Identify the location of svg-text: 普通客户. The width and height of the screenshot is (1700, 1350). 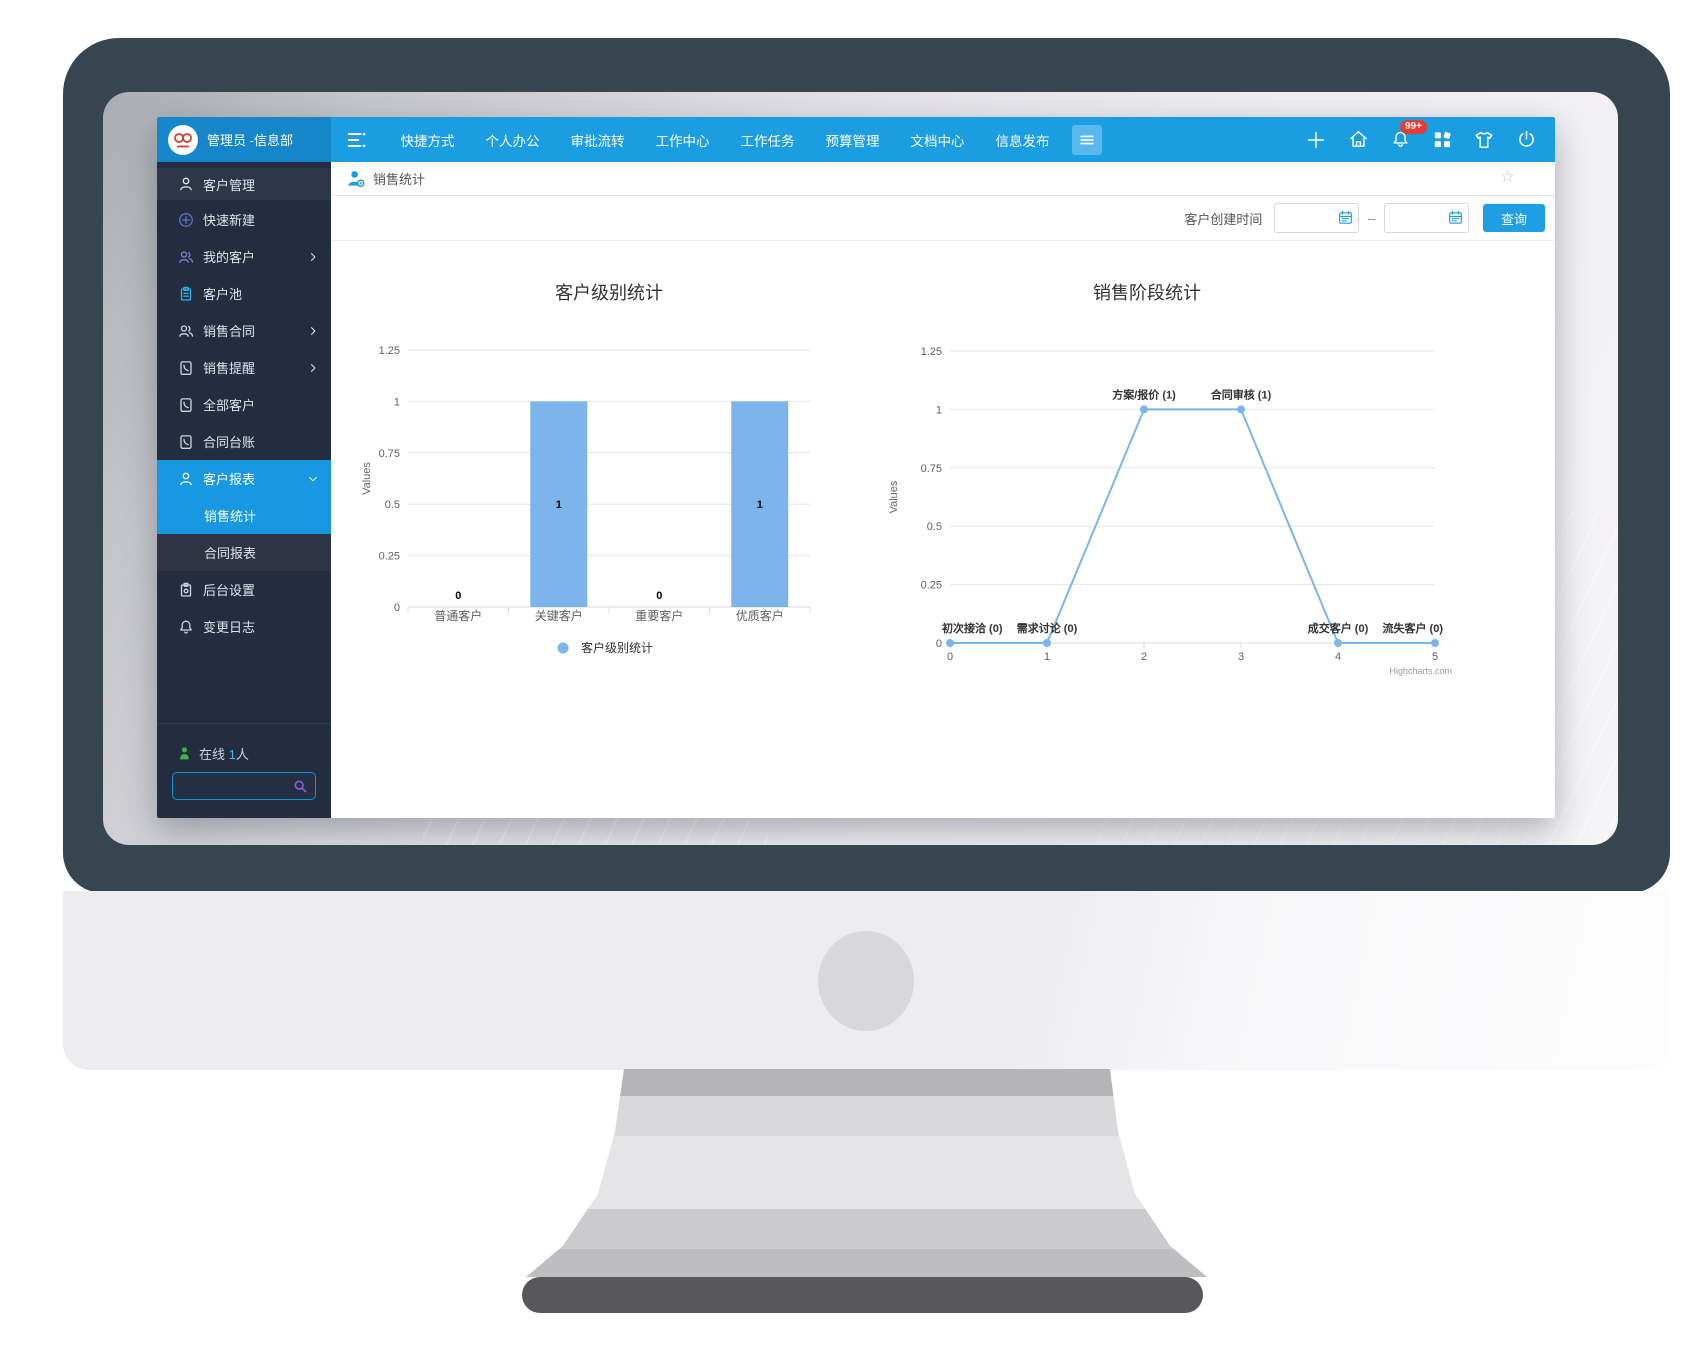
(458, 615).